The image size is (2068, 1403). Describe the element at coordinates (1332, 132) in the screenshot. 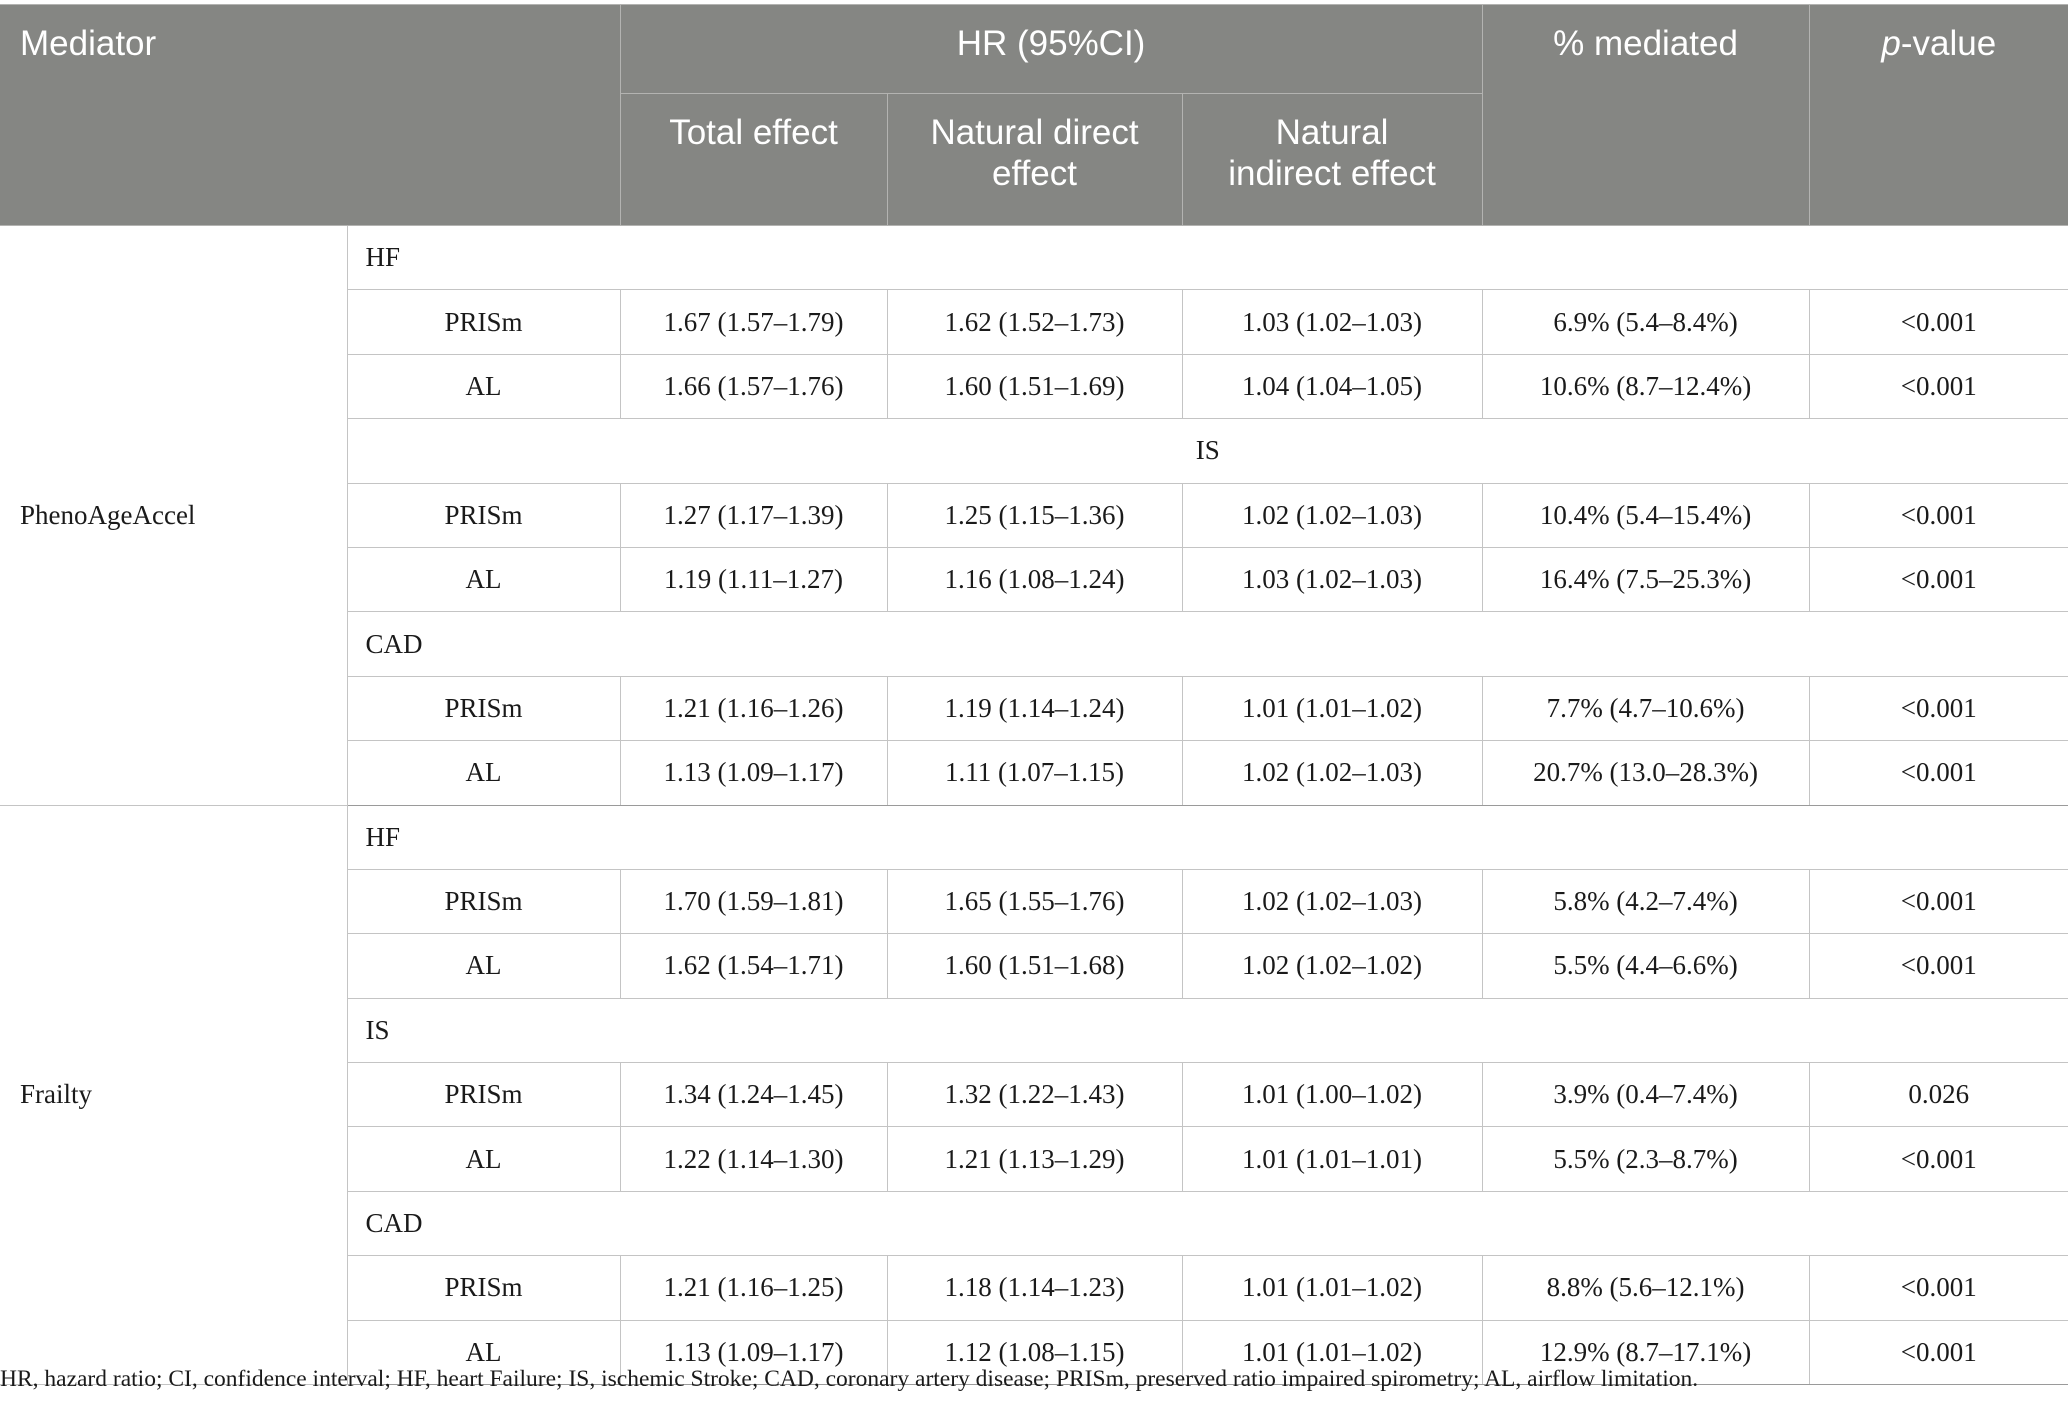

I see `header-indirect-line1: Natural` at that location.